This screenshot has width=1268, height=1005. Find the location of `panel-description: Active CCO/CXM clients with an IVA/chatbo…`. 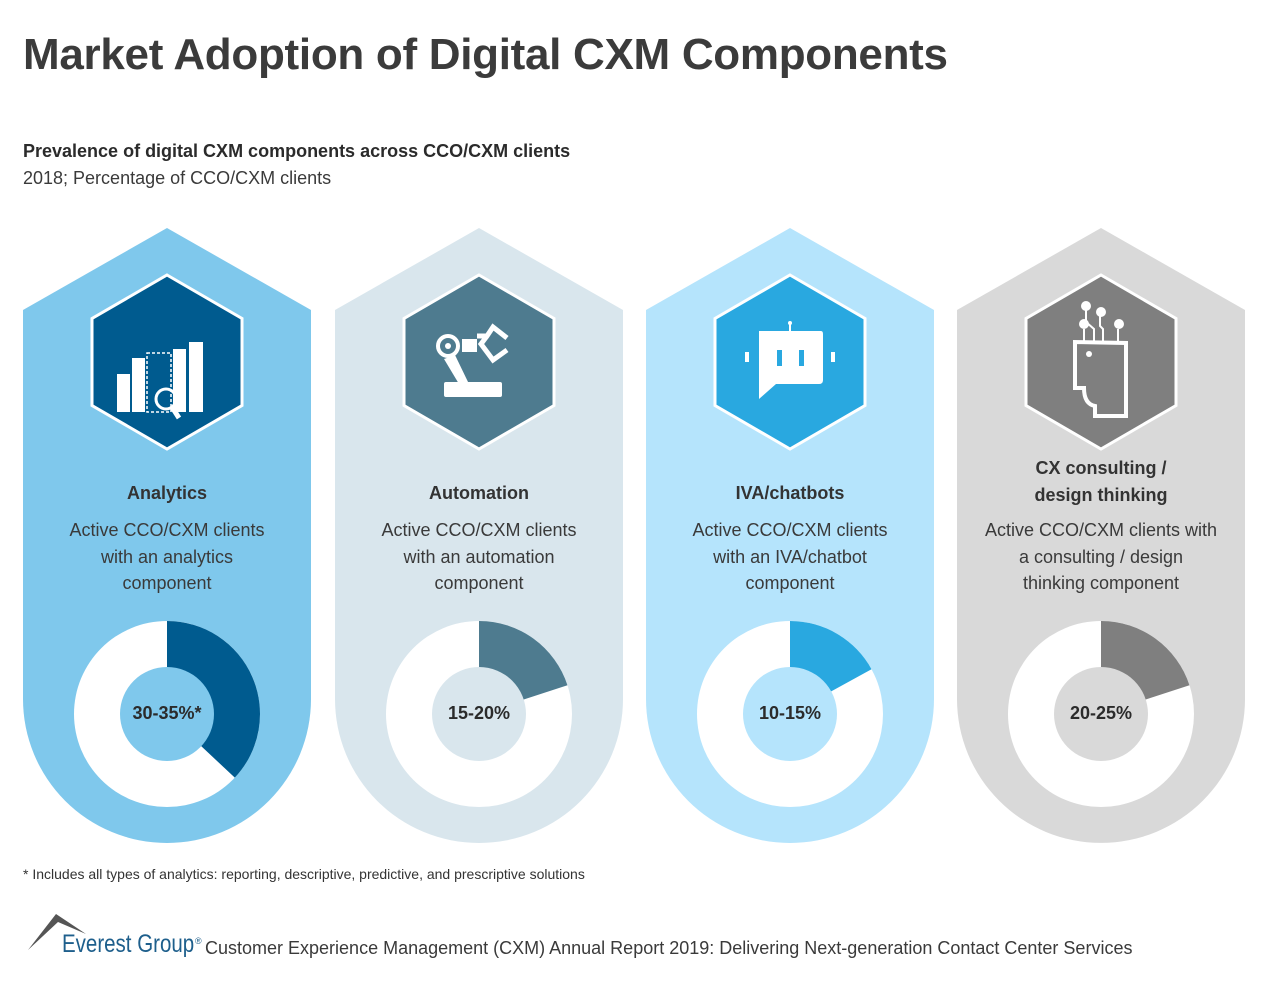

panel-description: Active CCO/CXM clients with an IVA/chatbo… is located at coordinates (790, 557).